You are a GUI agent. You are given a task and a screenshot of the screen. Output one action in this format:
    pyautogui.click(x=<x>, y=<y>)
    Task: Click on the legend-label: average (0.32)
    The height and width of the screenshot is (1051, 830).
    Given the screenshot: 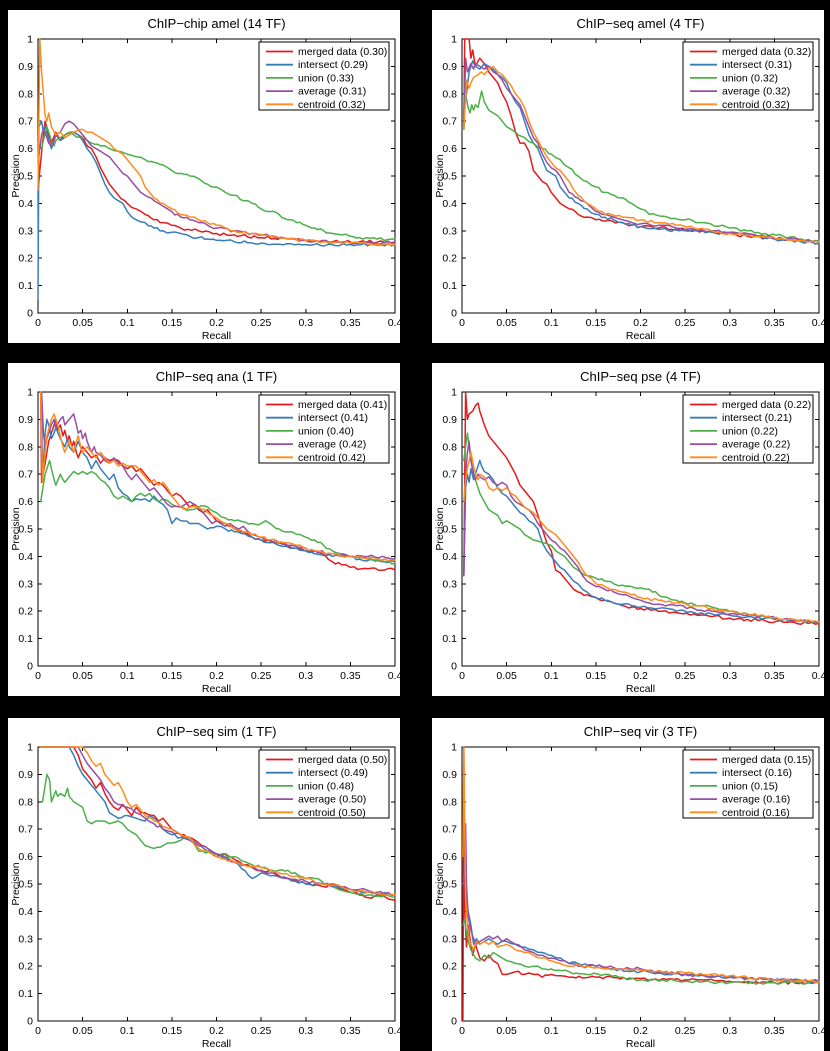 What is the action you would take?
    pyautogui.click(x=756, y=92)
    